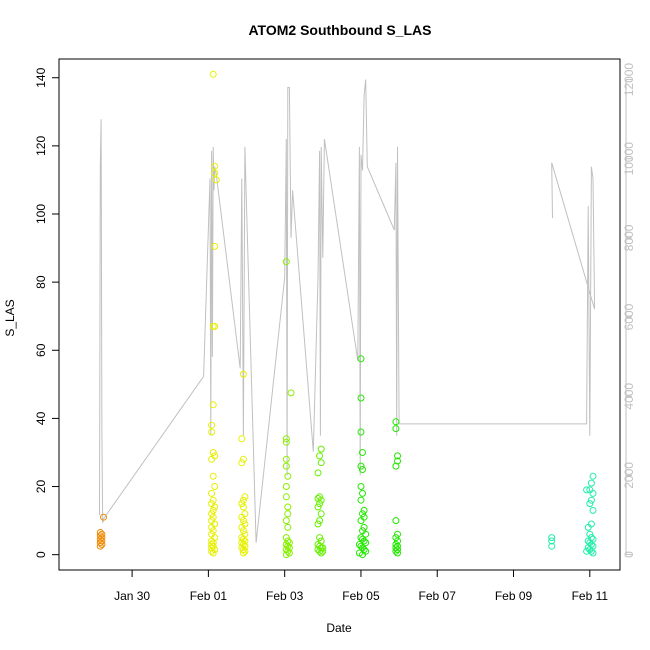 The image size is (650, 650). Describe the element at coordinates (10, 317) in the screenshot. I see `y-axis-label: S_LAS` at that location.